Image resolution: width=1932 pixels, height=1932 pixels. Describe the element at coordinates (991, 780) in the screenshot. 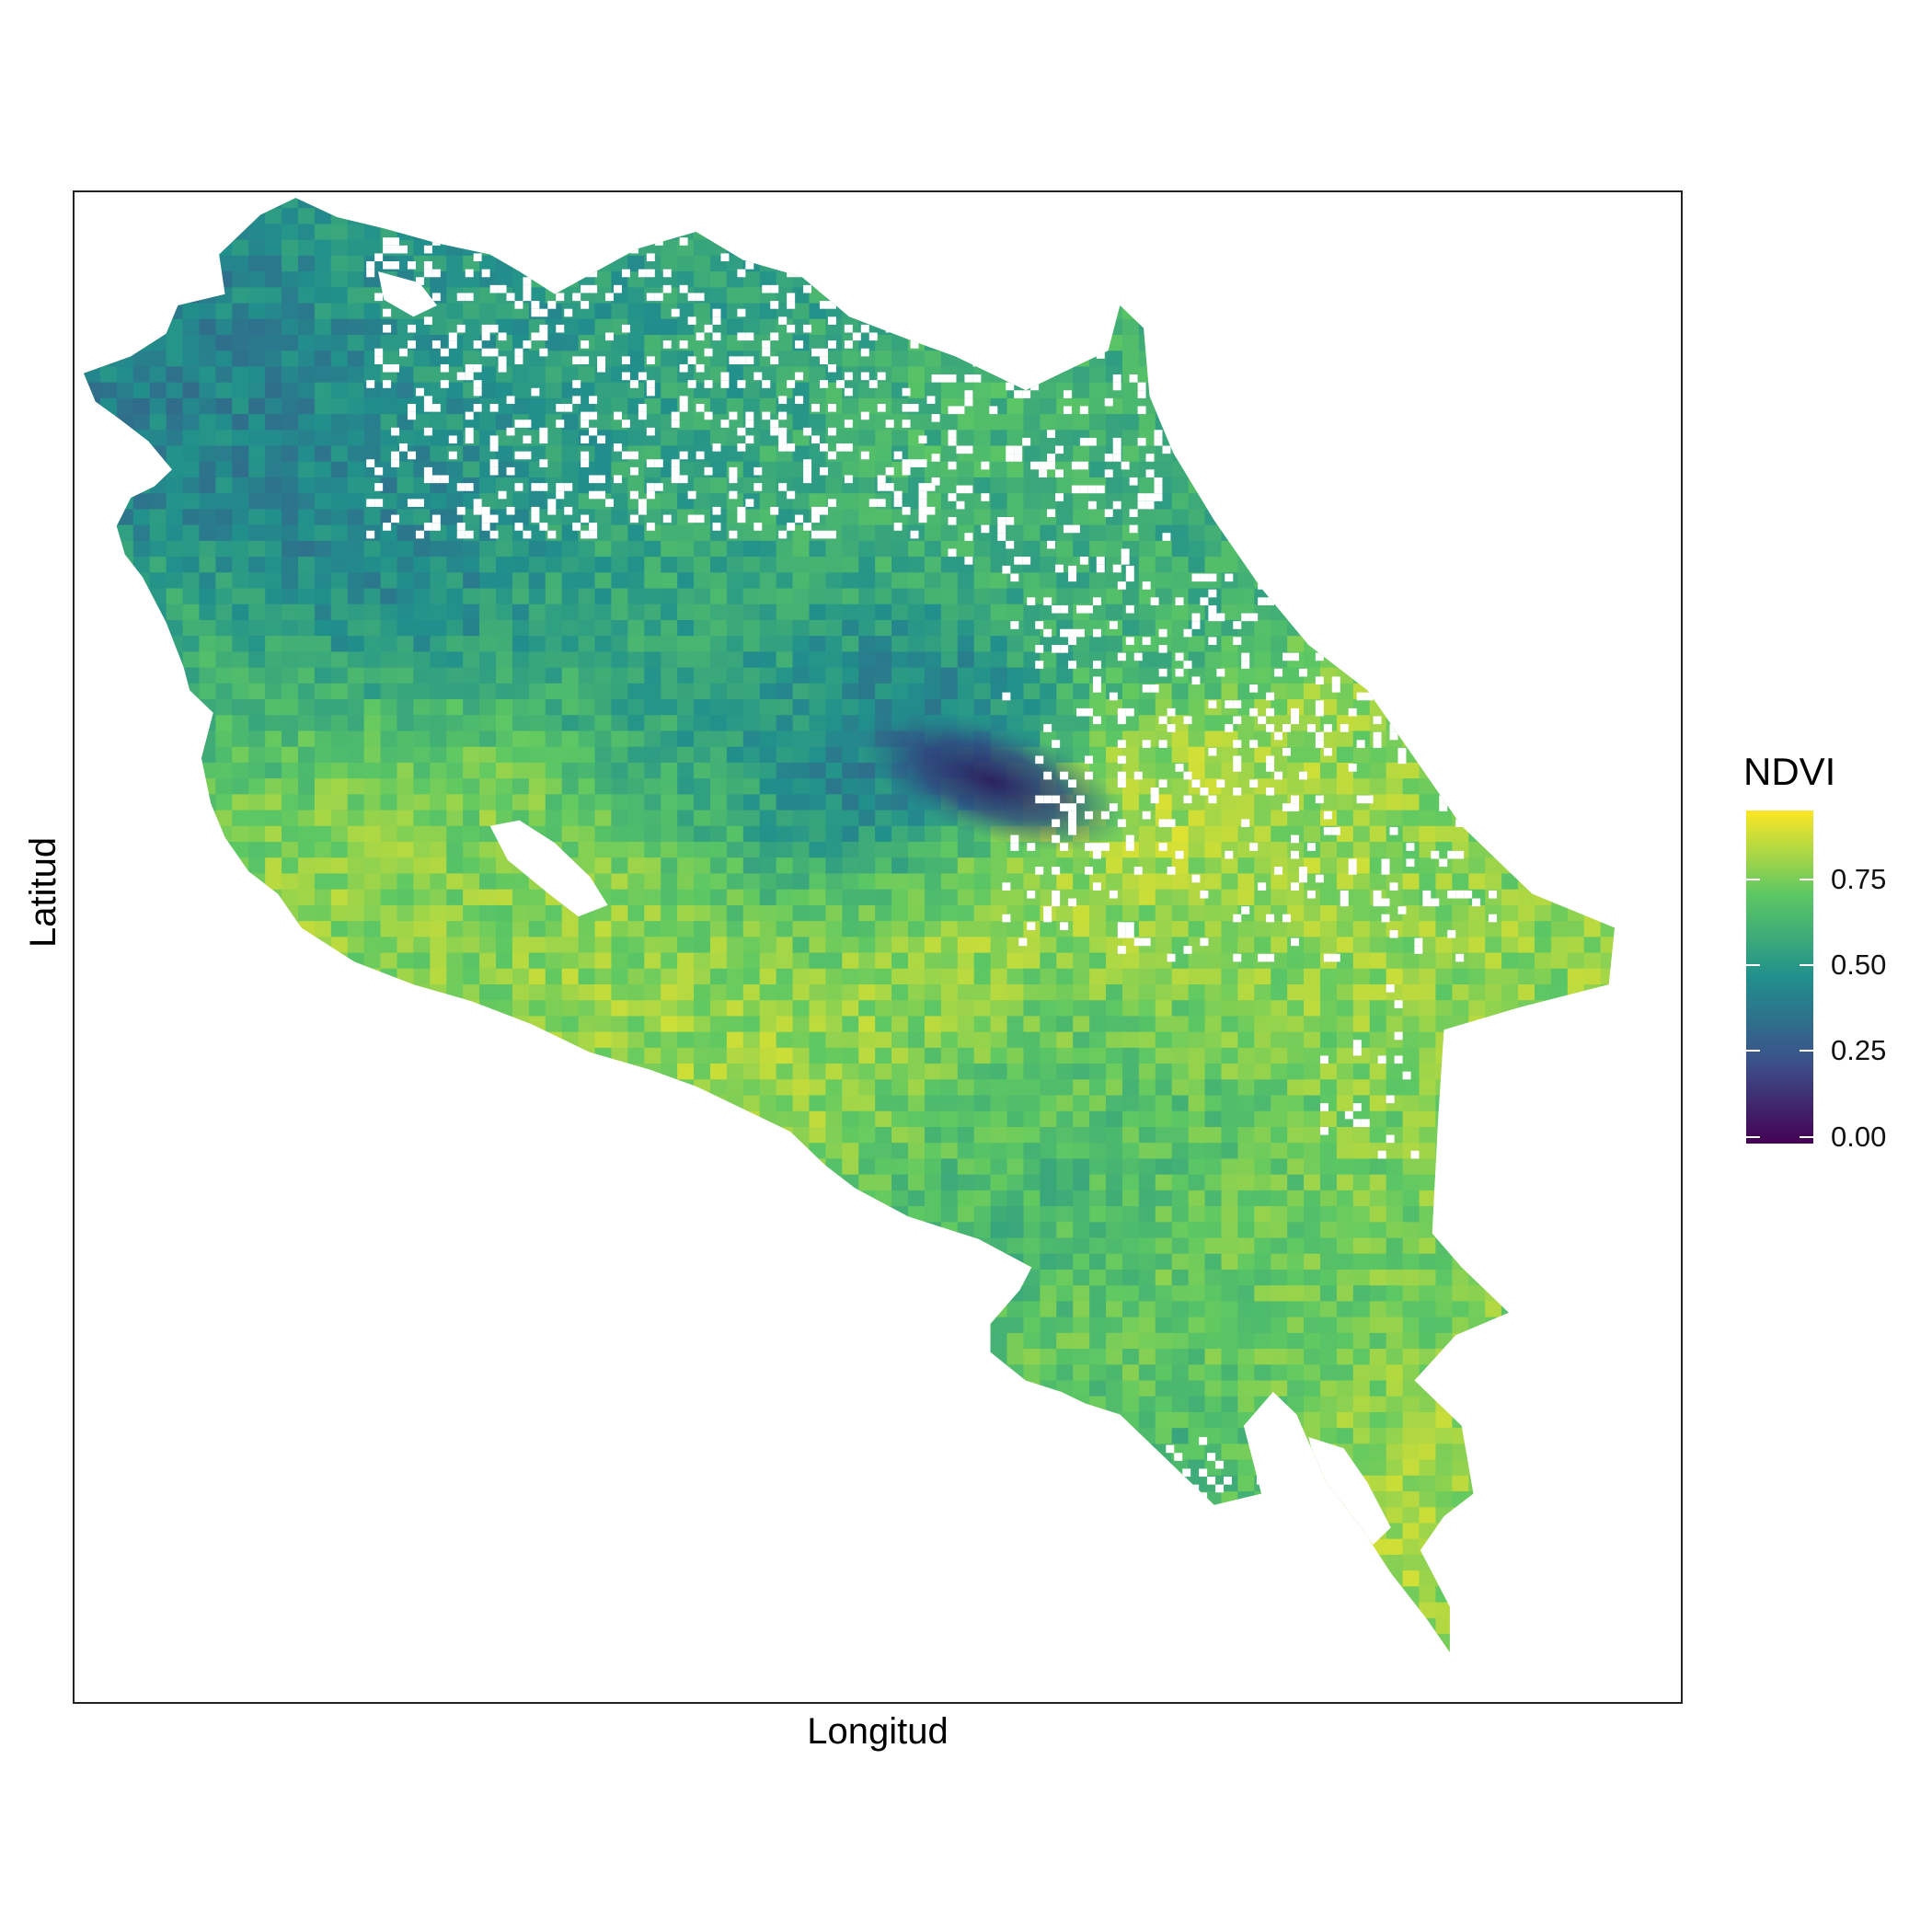

I see `mountain-low-ndvi` at that location.